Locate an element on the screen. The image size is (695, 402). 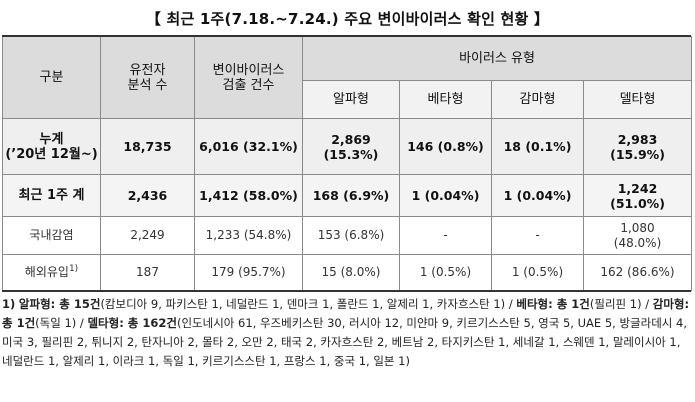
header-genome-analysis: 유전자 분석 수 is located at coordinates (147, 77).